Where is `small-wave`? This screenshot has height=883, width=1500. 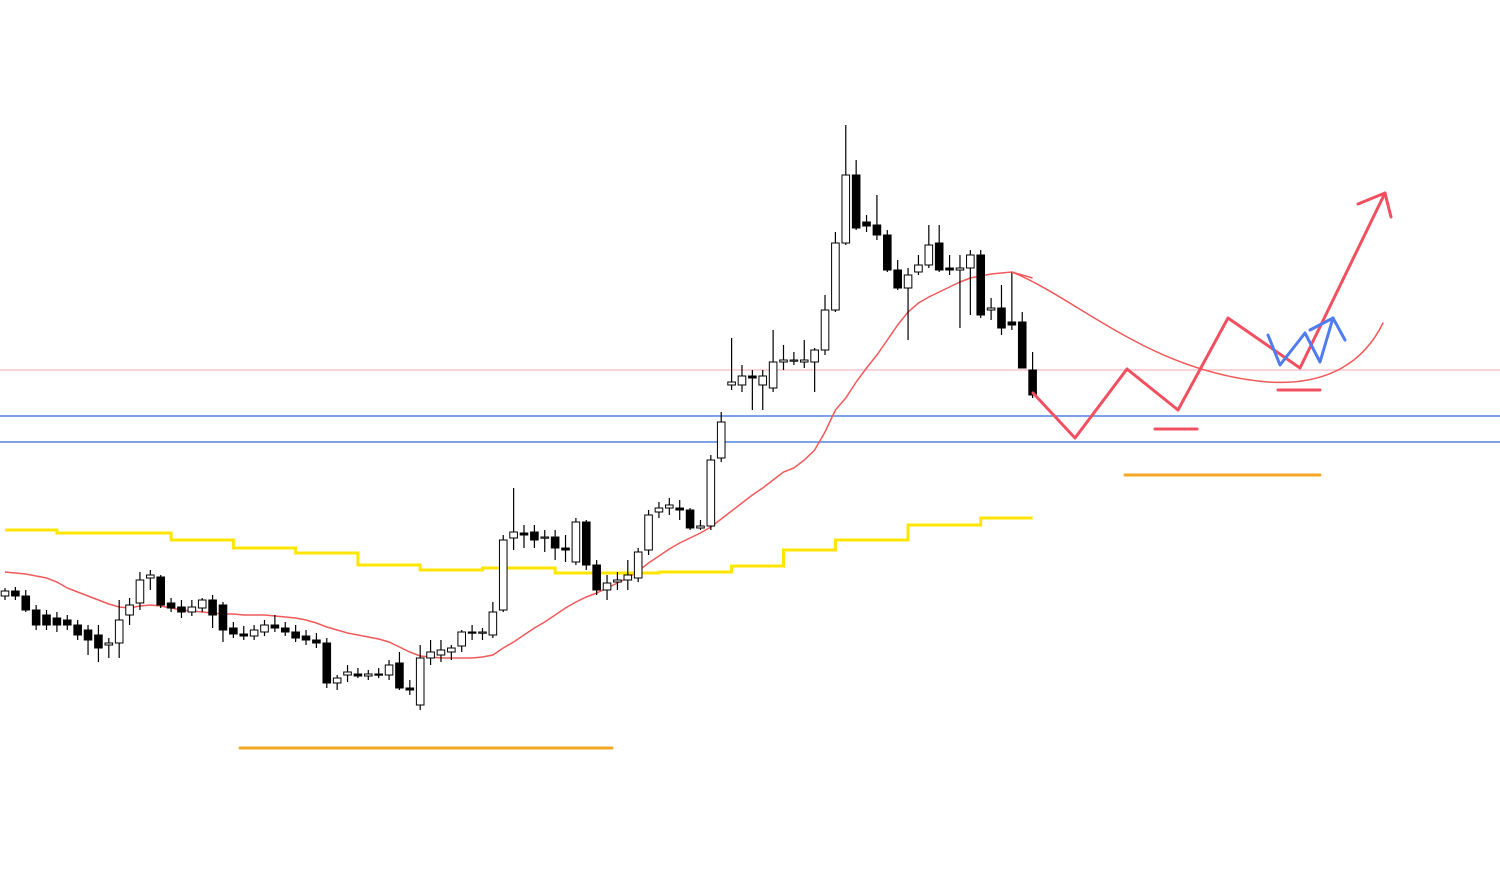 small-wave is located at coordinates (1300, 341).